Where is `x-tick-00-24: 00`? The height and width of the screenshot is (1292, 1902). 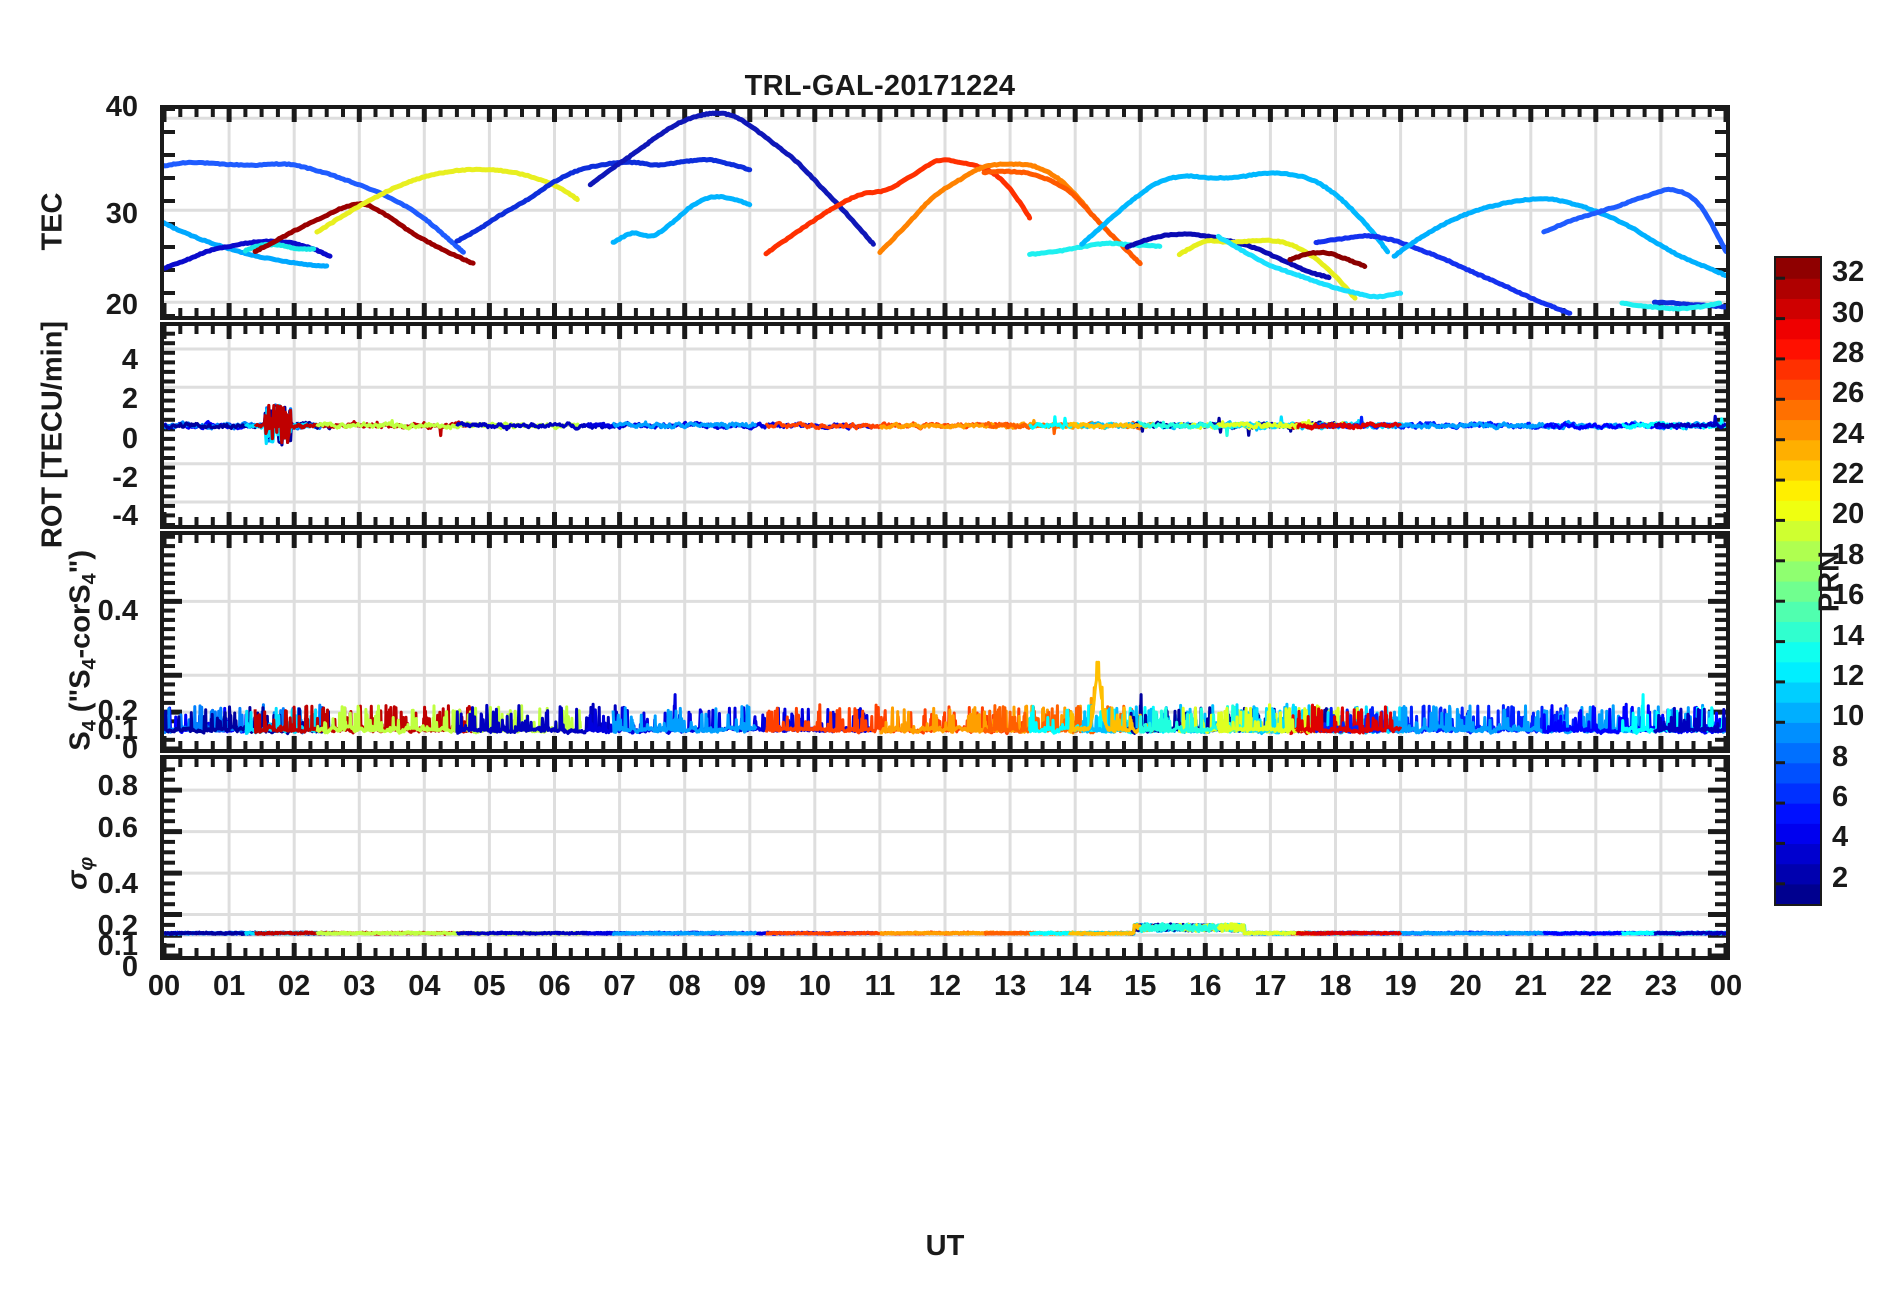
x-tick-00-24: 00 is located at coordinates (1726, 986).